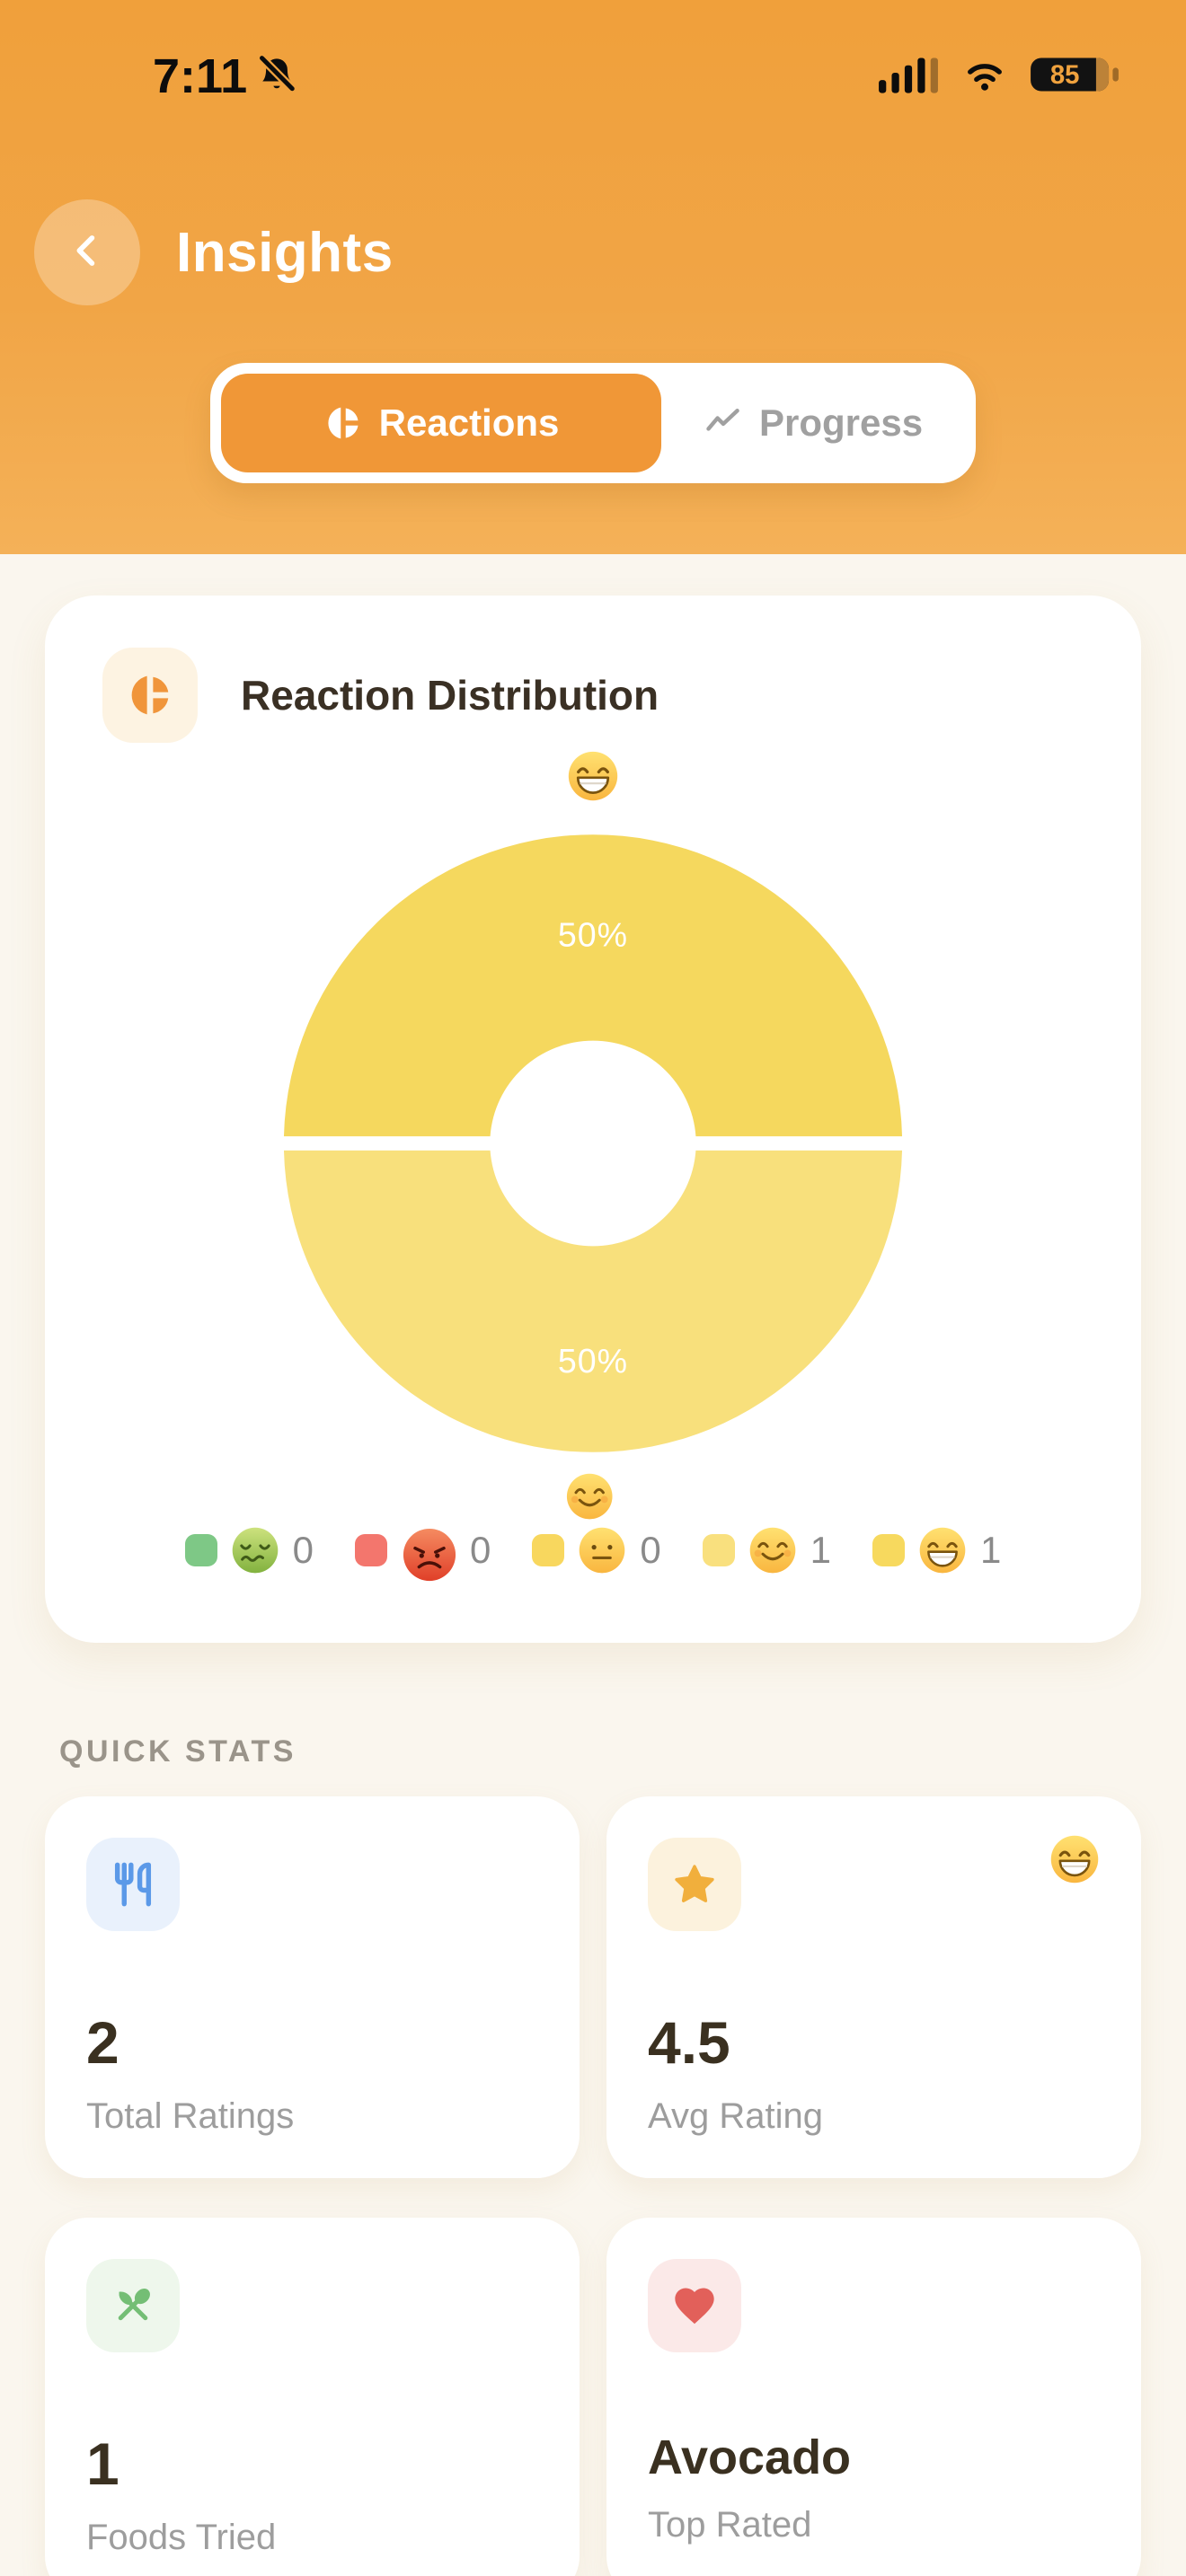  Describe the element at coordinates (750, 2457) in the screenshot. I see `stat-value: Avocado` at that location.